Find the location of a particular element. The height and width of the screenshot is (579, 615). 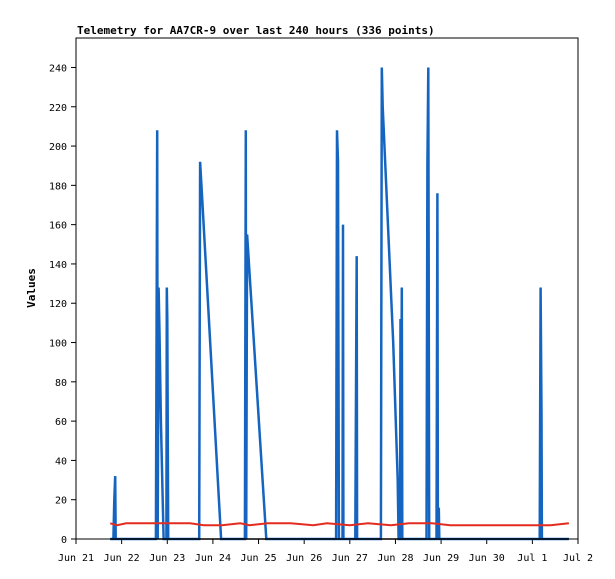

x-tick-label: Jun 23 is located at coordinates (167, 558).